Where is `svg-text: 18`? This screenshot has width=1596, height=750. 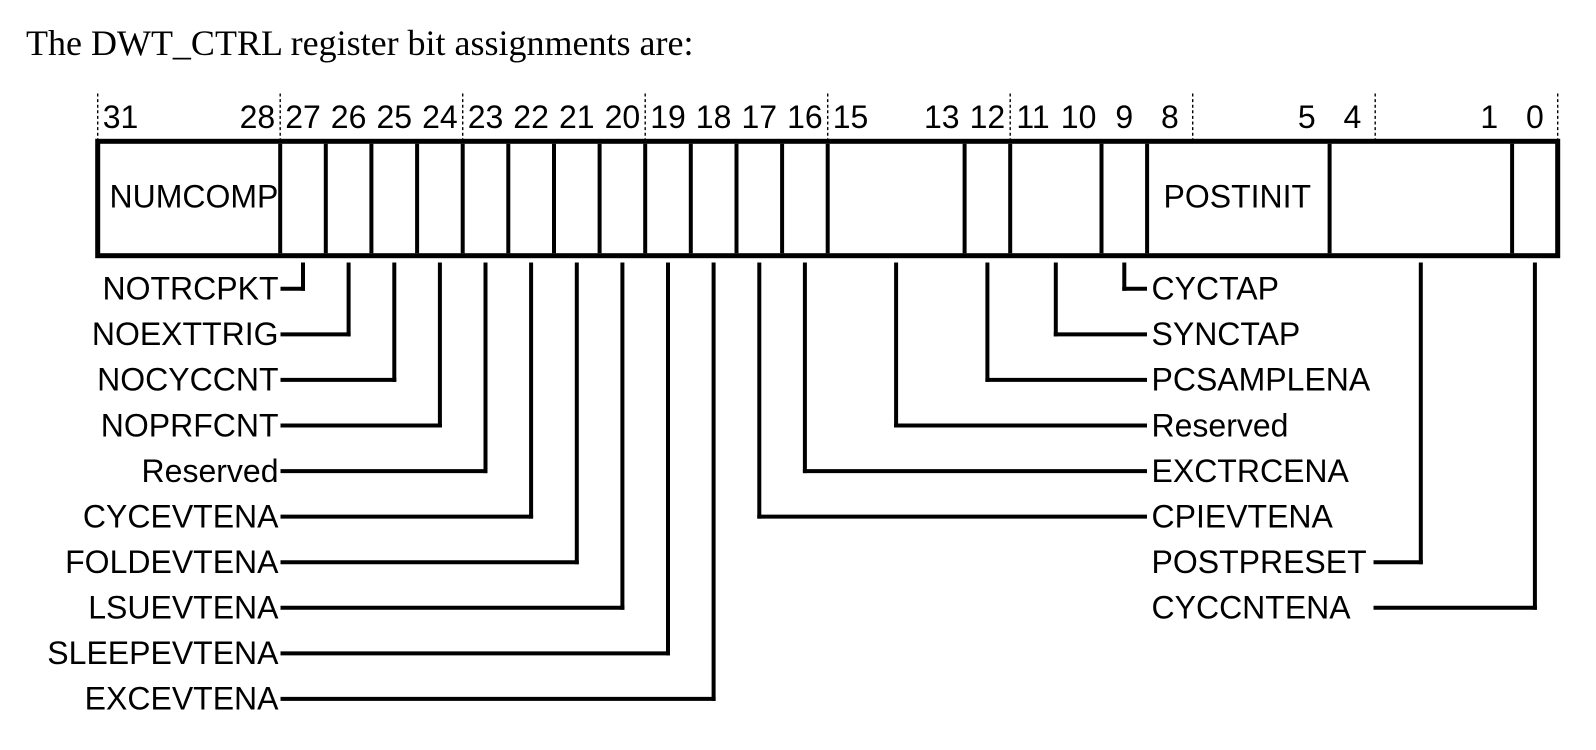
svg-text: 18 is located at coordinates (714, 117).